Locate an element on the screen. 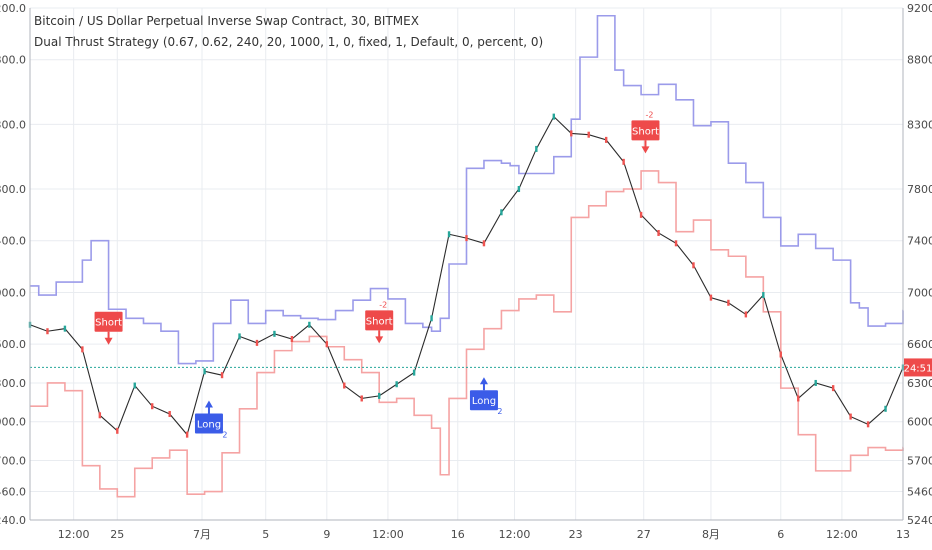 The width and height of the screenshot is (932, 550). y-tick-label-left: 5240.0 is located at coordinates (13, 520).